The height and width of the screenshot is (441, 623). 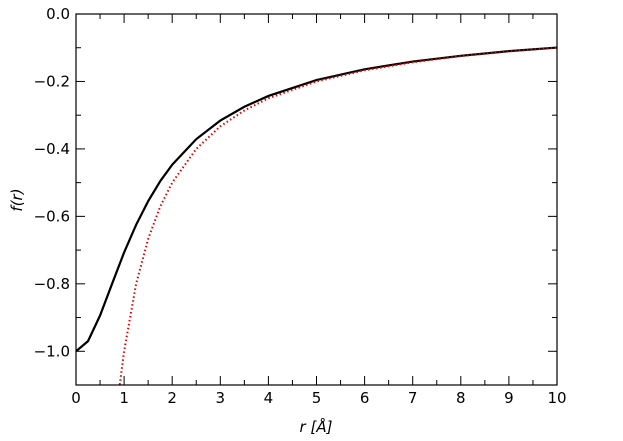 I want to click on y-tick-label: 0.0, so click(x=58, y=14).